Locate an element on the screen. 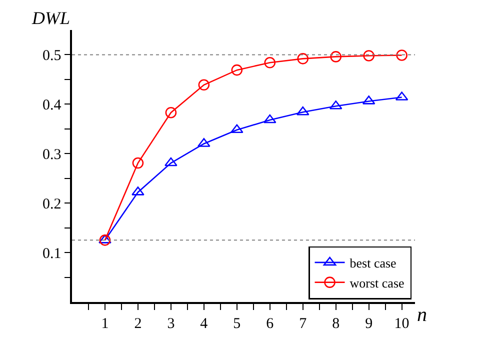  y-tick-label: 0.5 is located at coordinates (52, 56).